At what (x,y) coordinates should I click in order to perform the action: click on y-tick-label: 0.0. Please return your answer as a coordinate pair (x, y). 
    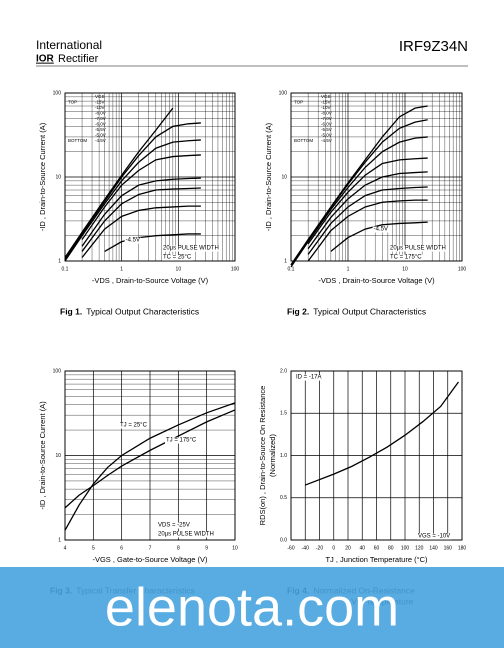
    Looking at the image, I should click on (283, 540).